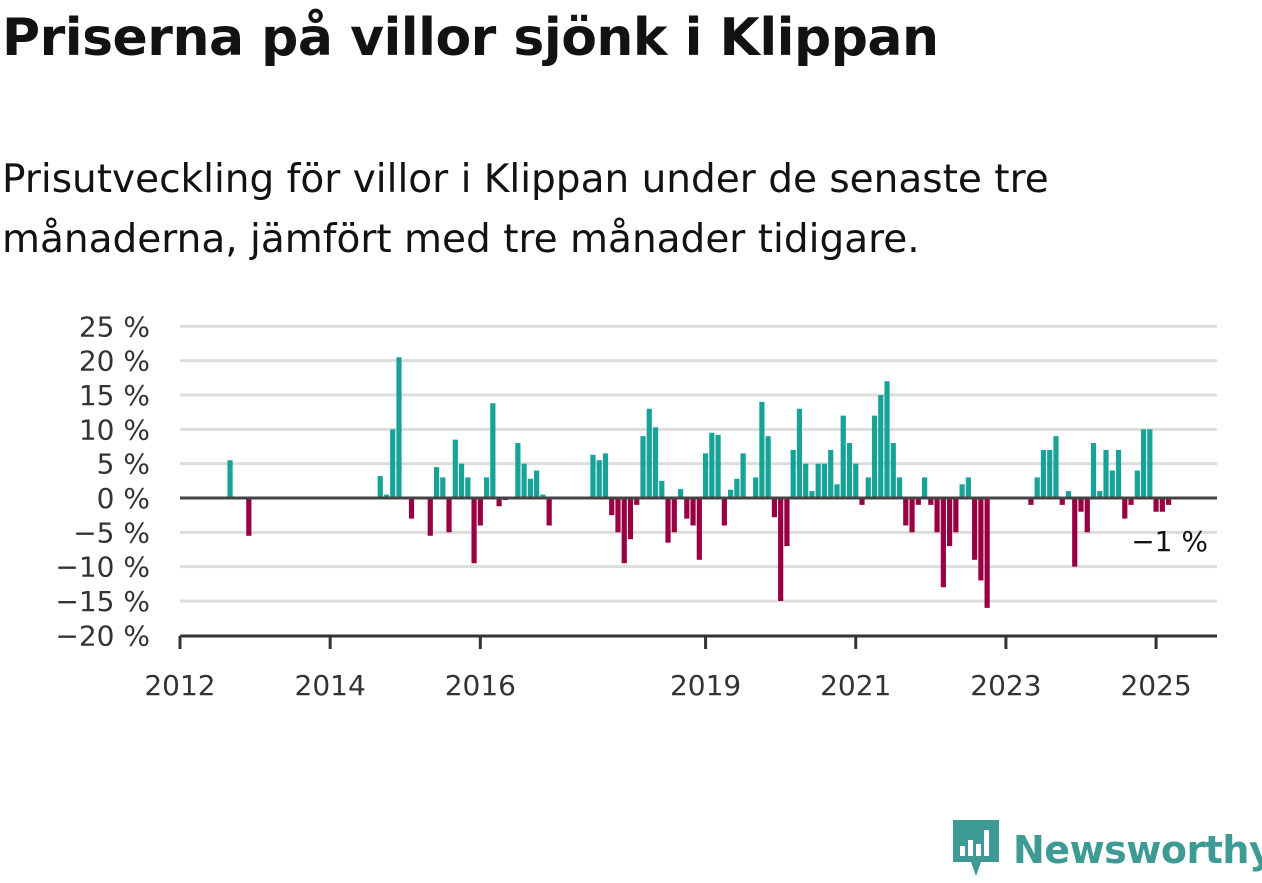 This screenshot has height=883, width=1262. I want to click on newsworthy-chart-bubble-icon, so click(976, 850).